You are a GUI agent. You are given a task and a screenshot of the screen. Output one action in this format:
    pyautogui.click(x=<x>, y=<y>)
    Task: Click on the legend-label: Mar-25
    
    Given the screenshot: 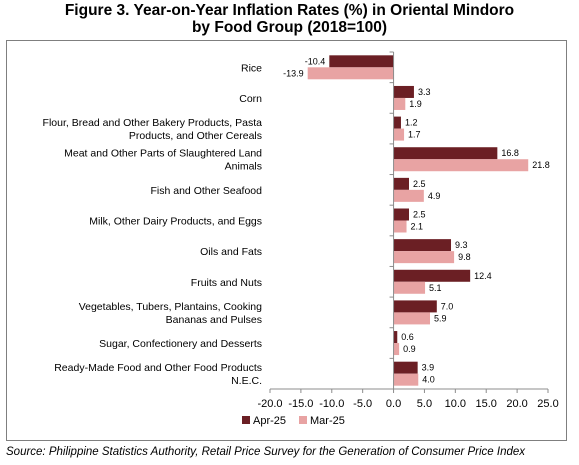 What is the action you would take?
    pyautogui.click(x=327, y=421)
    